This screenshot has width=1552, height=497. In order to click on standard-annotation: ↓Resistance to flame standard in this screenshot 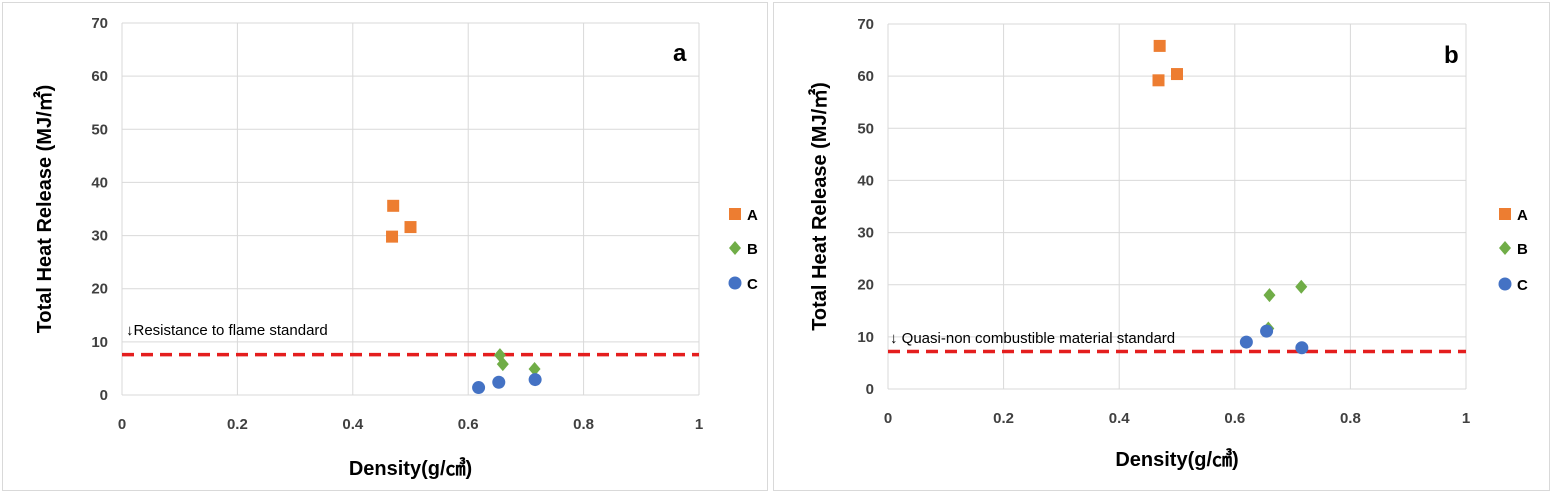, I will do `click(227, 330)`.